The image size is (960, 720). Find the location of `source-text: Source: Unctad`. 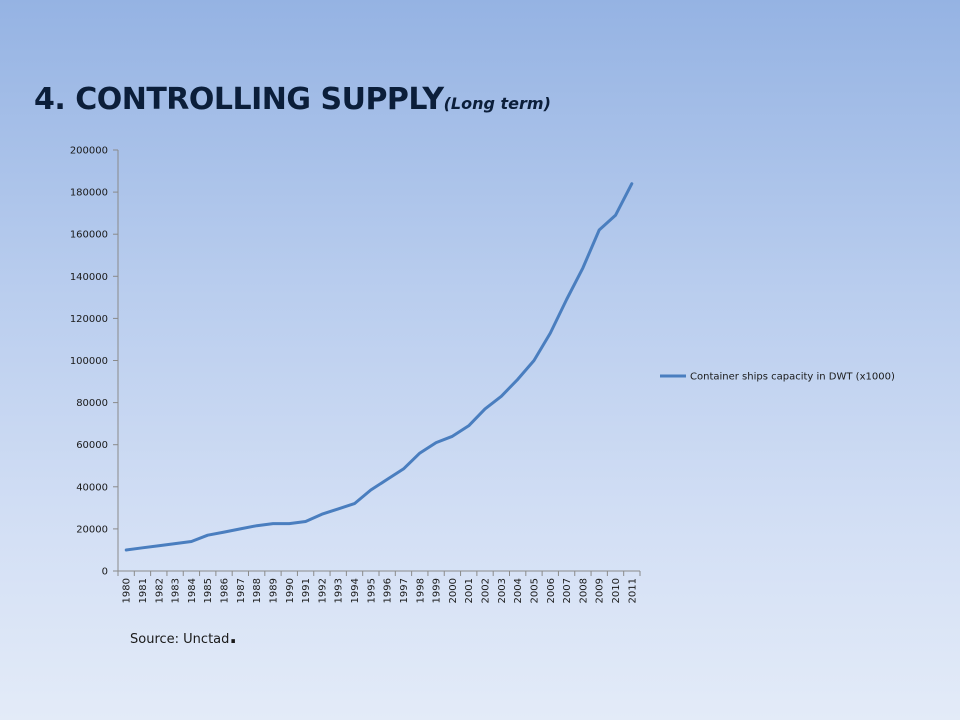

source-text: Source: Unctad is located at coordinates (180, 639).